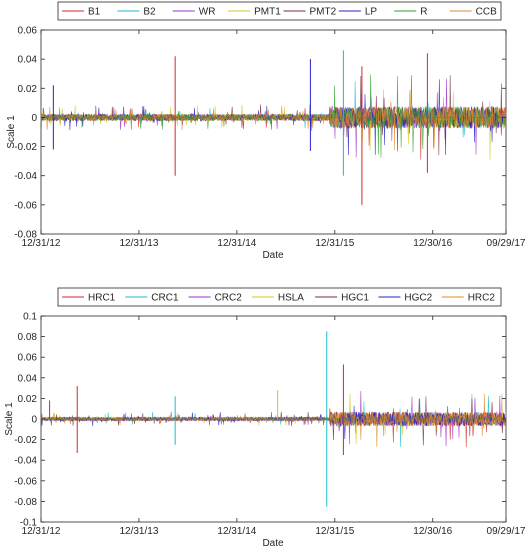 The width and height of the screenshot is (527, 550). I want to click on legend-label-pmt1: PMT1, so click(267, 12).